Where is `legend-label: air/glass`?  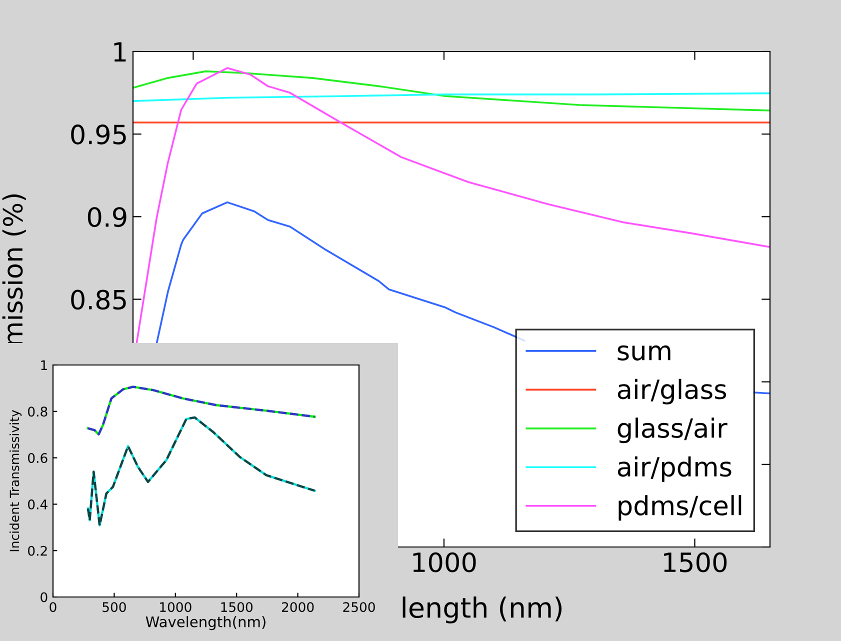 legend-label: air/glass is located at coordinates (672, 391).